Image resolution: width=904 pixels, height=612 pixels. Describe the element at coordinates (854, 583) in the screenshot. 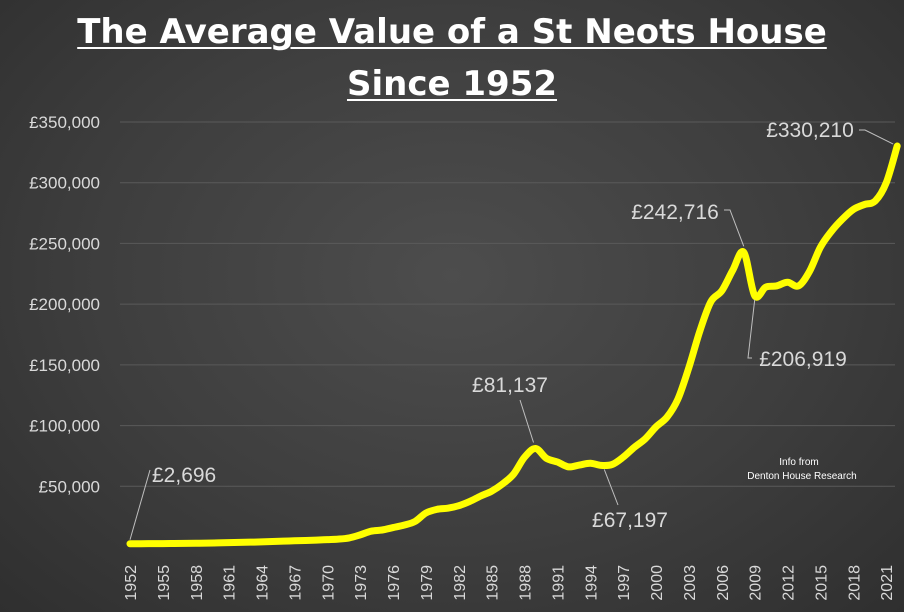

I see `x-tick-label: 2018` at that location.